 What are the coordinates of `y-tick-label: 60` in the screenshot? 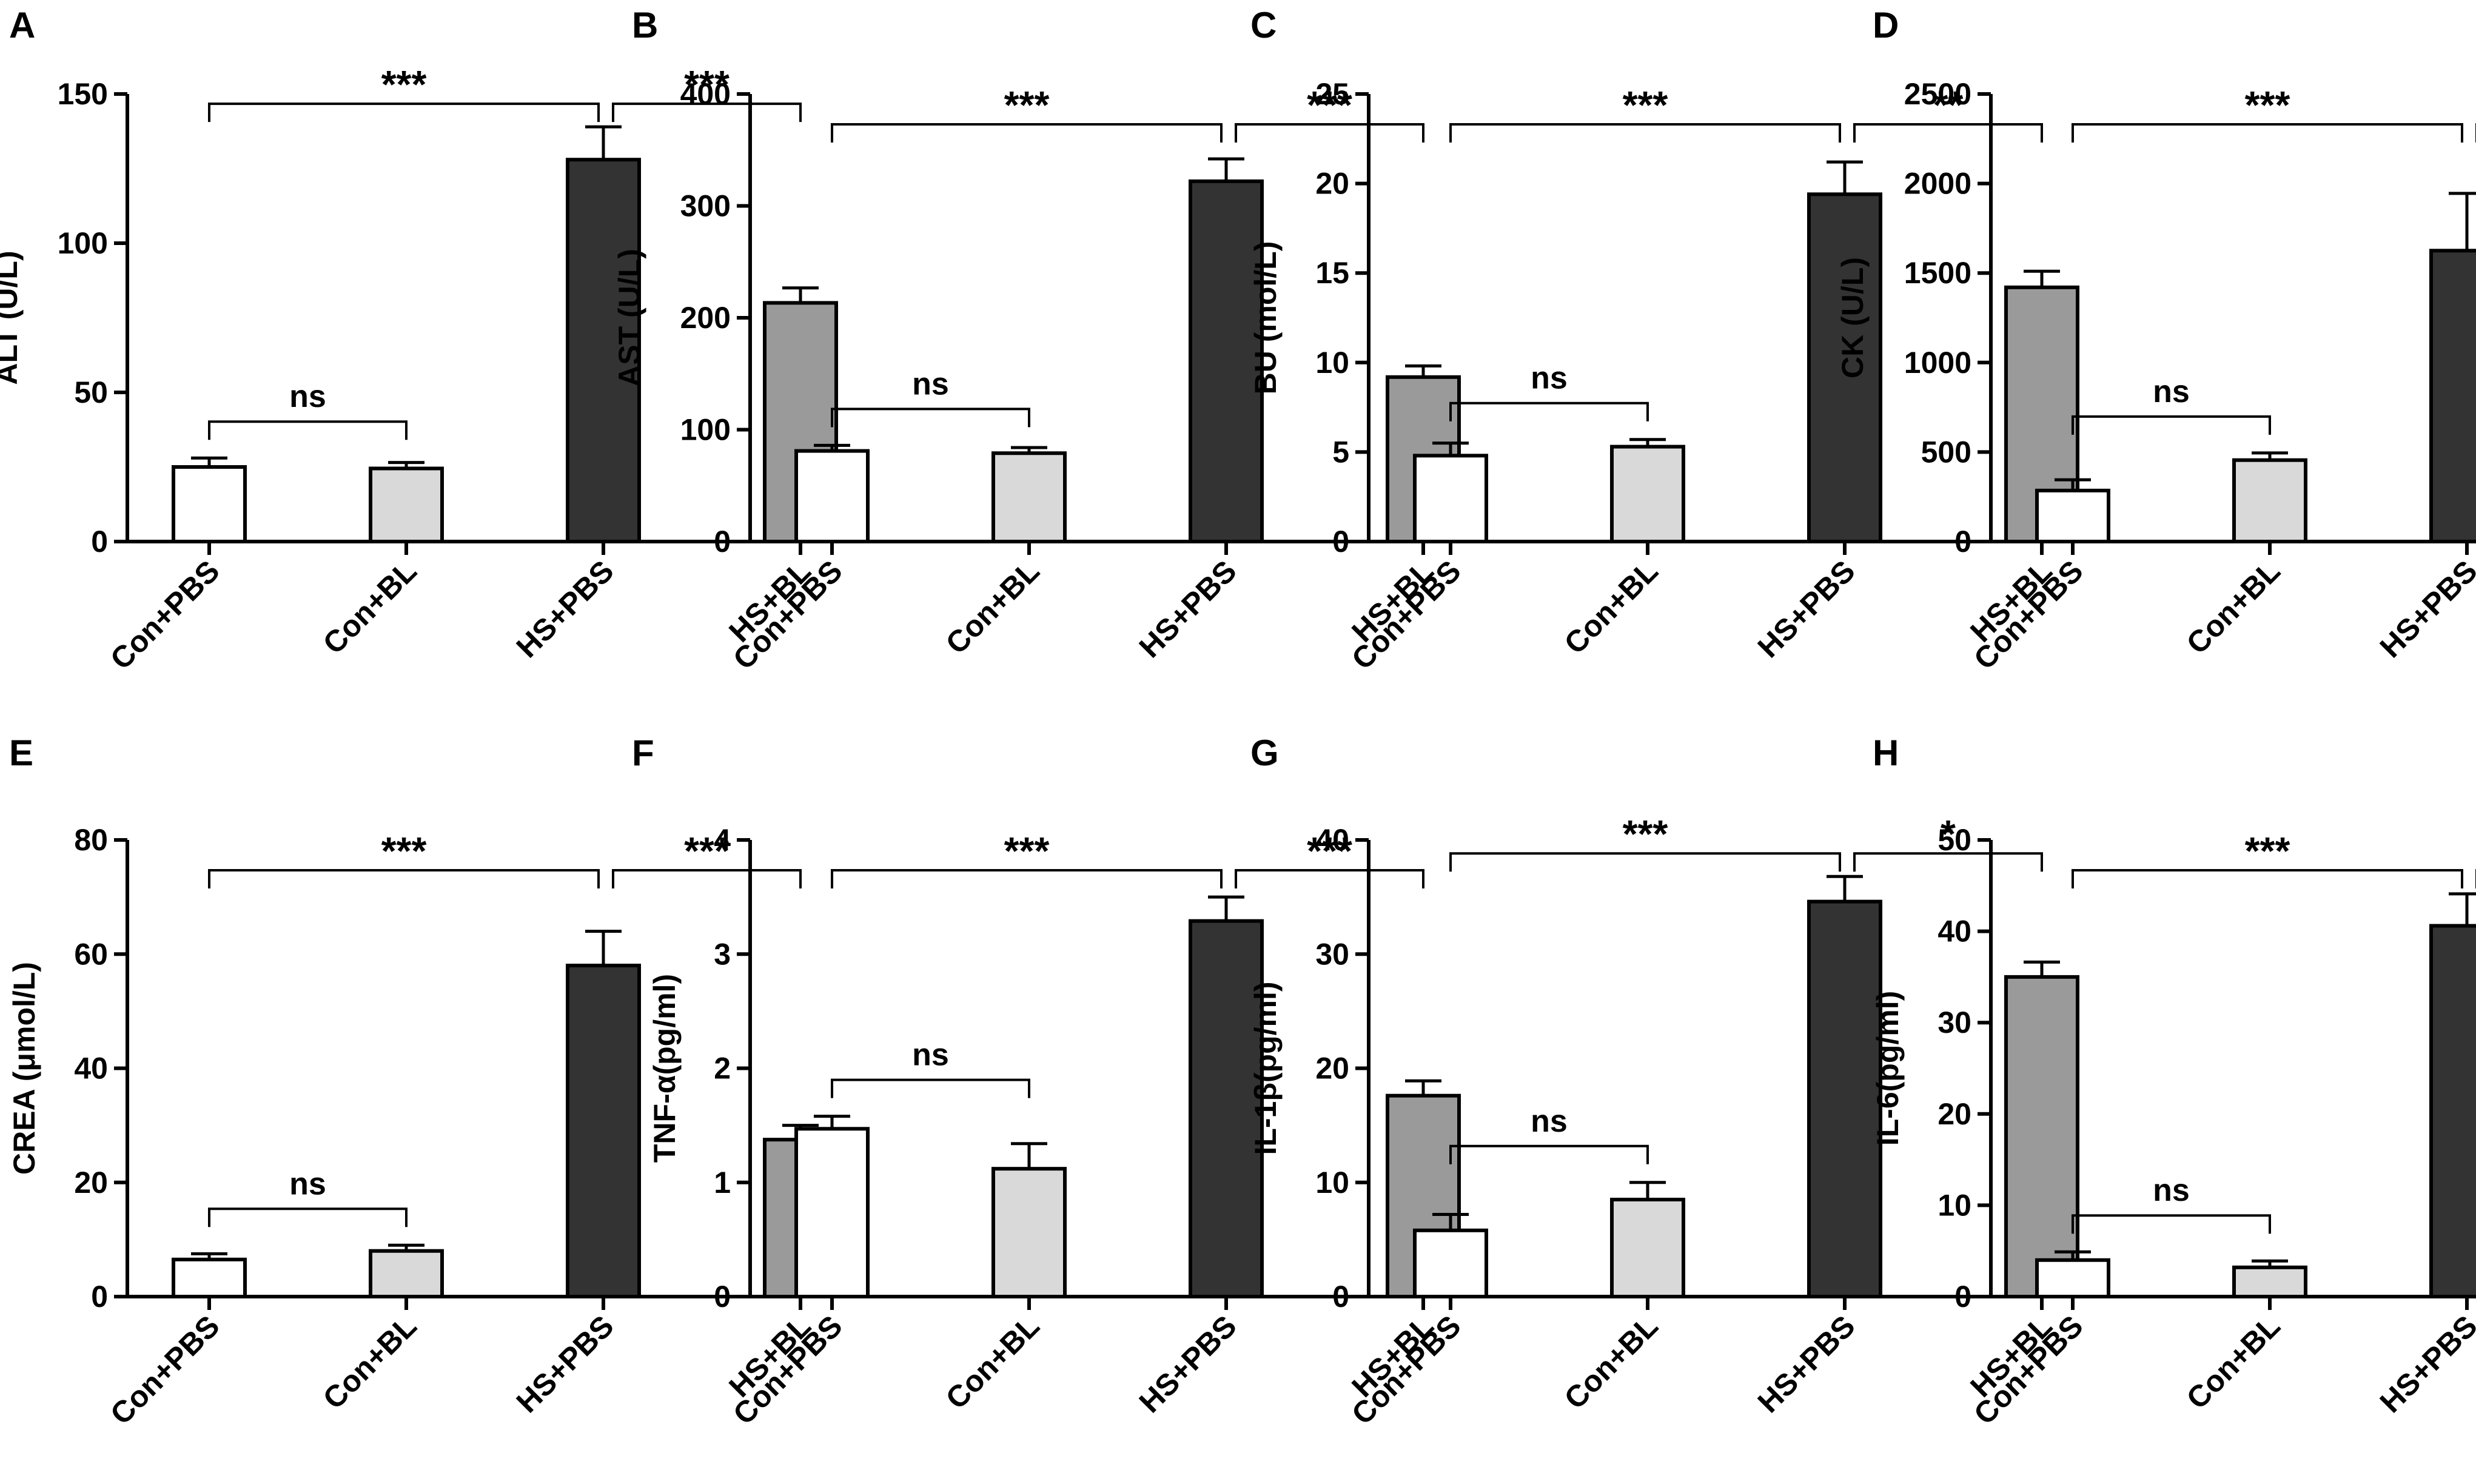 It's located at (91, 954).